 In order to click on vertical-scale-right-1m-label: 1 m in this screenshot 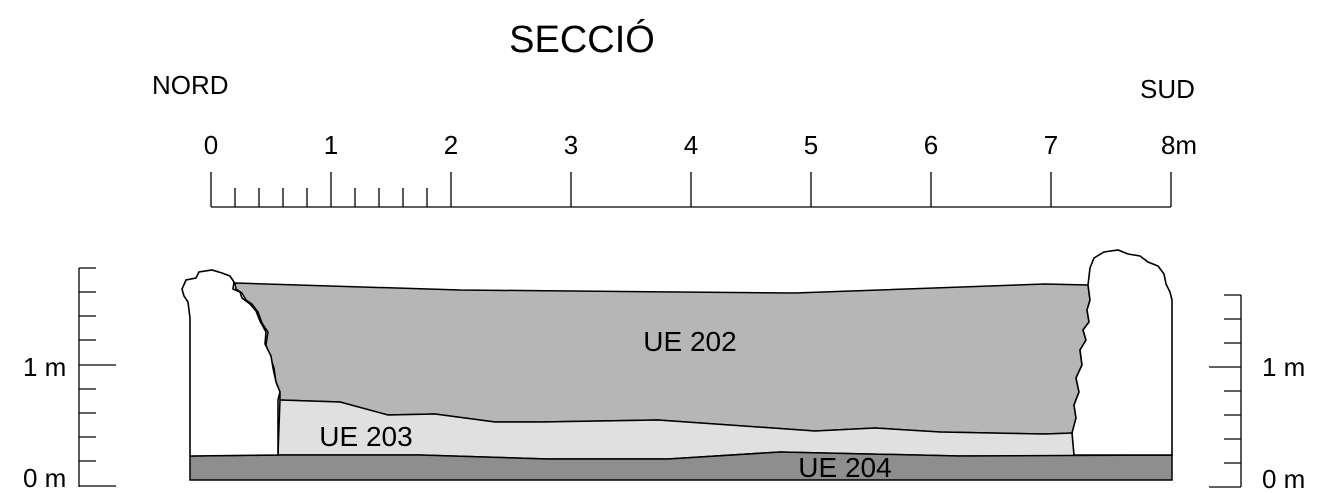, I will do `click(1283, 367)`.